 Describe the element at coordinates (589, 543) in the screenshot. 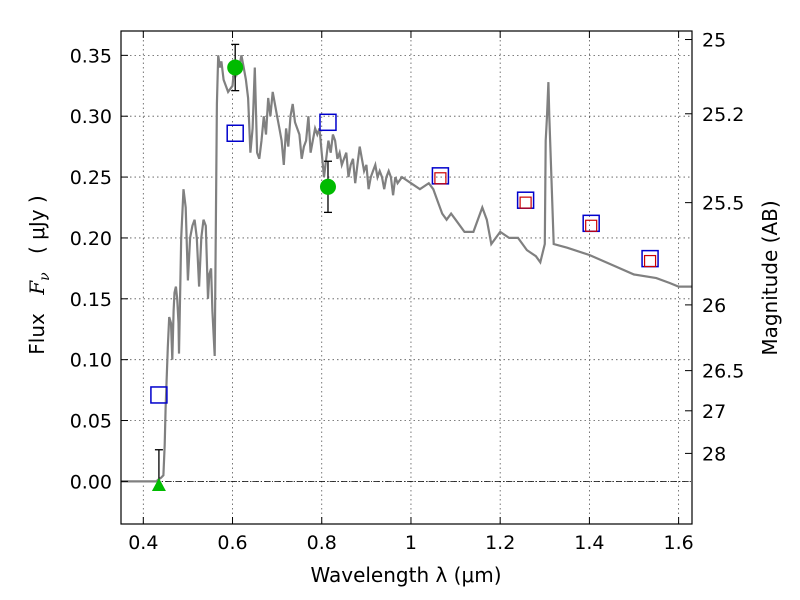

I see `x-tick-label: 1.4` at that location.